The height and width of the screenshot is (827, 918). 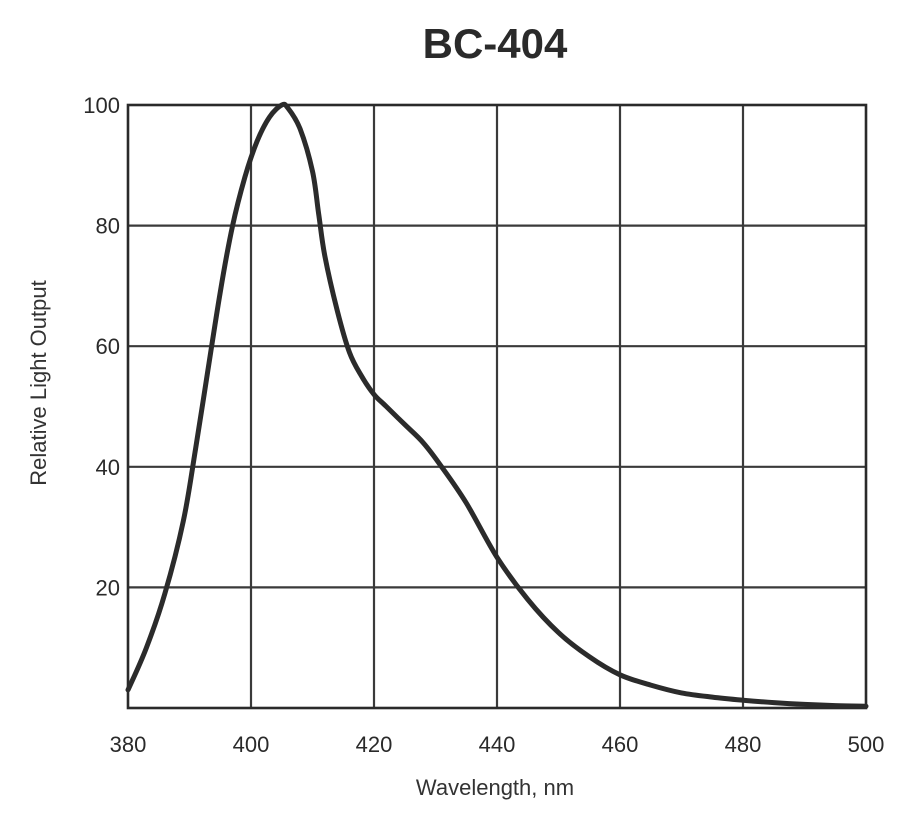 What do you see at coordinates (108, 226) in the screenshot?
I see `y-tick-label: 80` at bounding box center [108, 226].